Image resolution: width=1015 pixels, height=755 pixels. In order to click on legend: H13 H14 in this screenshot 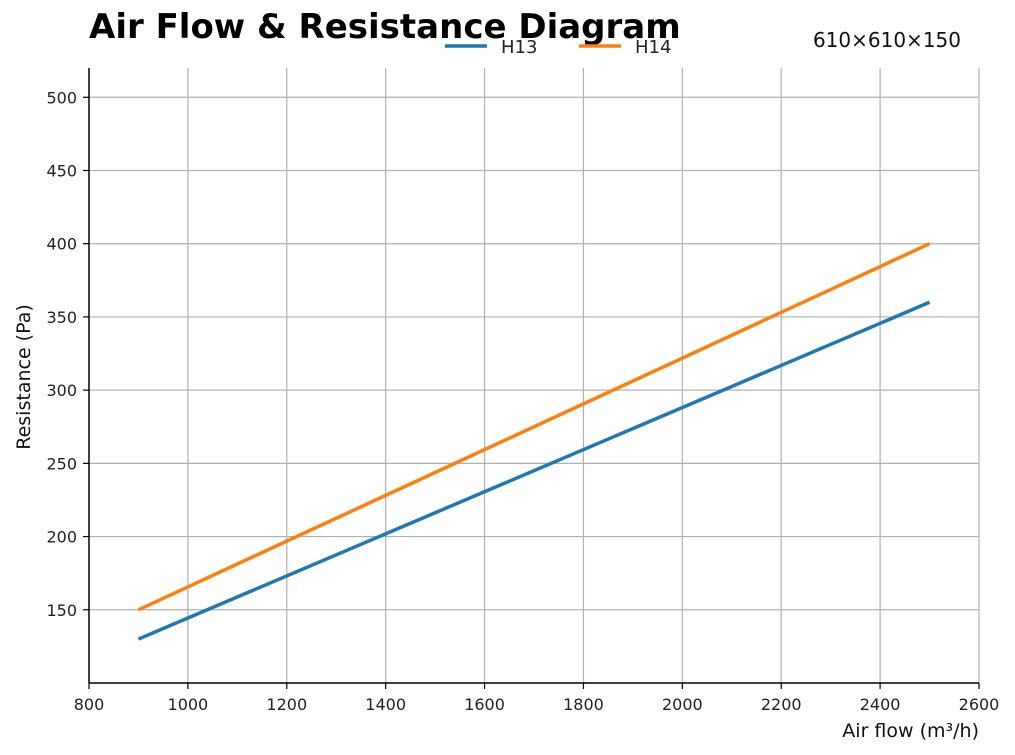, I will do `click(558, 47)`.